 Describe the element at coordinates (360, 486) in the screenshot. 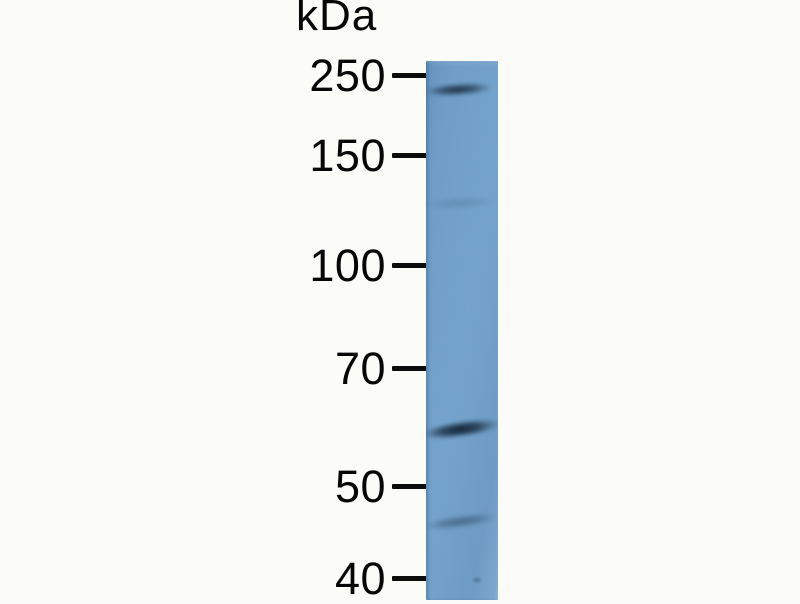

I see `marker-label: 50` at that location.